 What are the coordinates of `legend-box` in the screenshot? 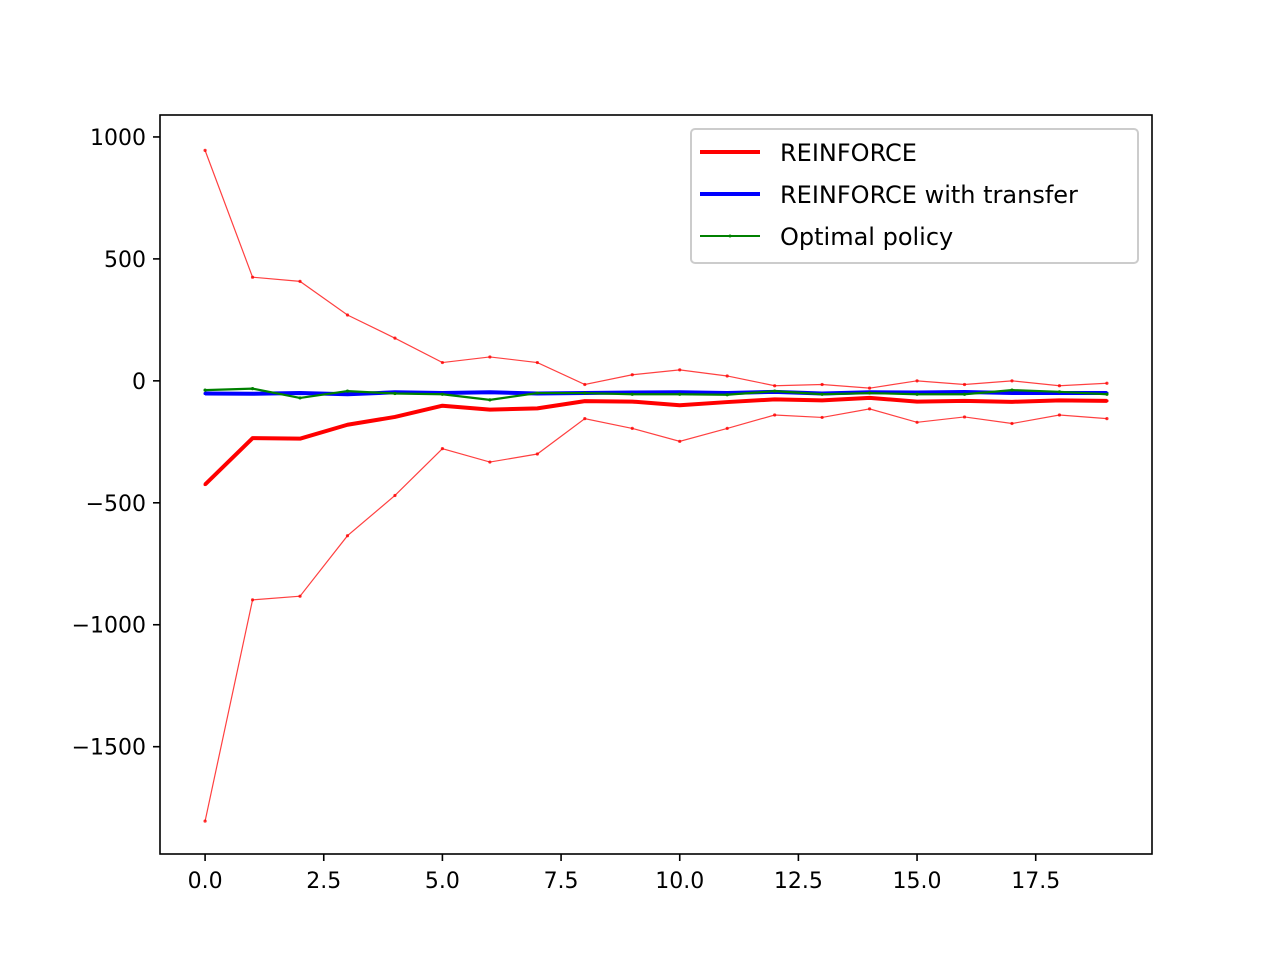 It's located at (914, 196).